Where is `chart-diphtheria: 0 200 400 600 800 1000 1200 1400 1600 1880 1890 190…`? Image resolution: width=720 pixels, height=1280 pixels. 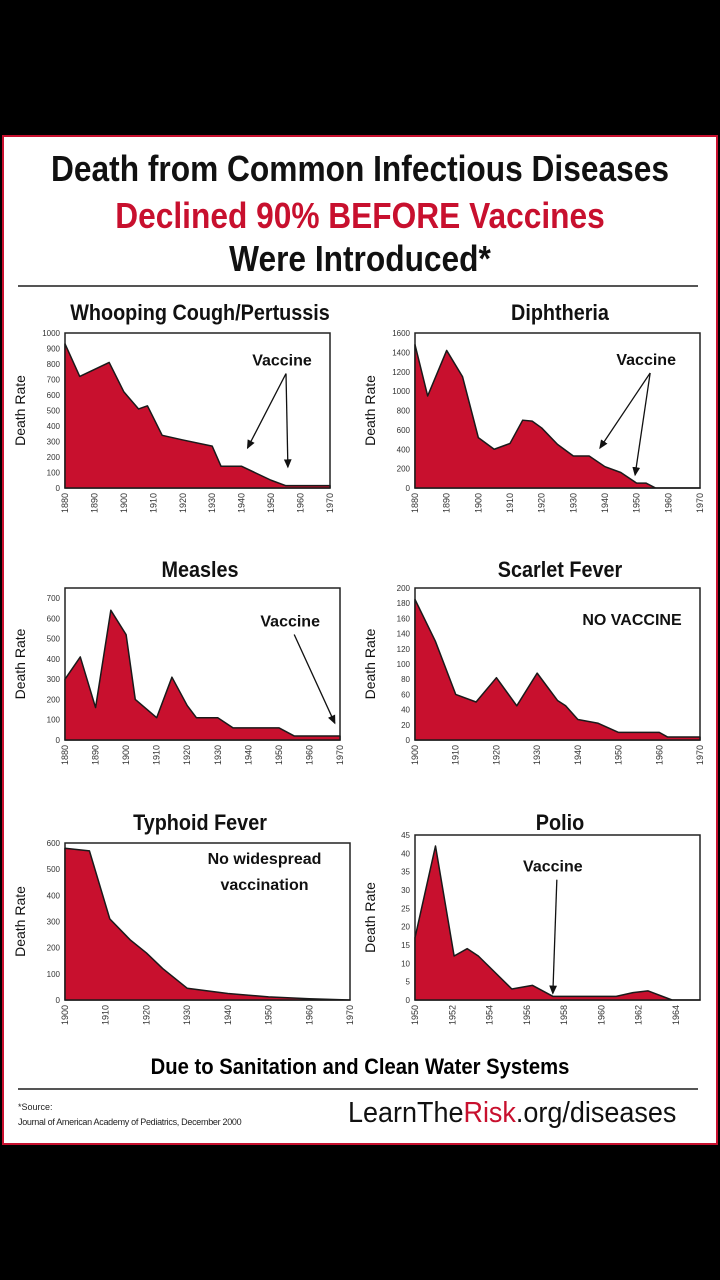
chart-diphtheria: 0 200 400 600 800 1000 1200 1400 1600 1880 1890 190… is located at coordinates (533, 421).